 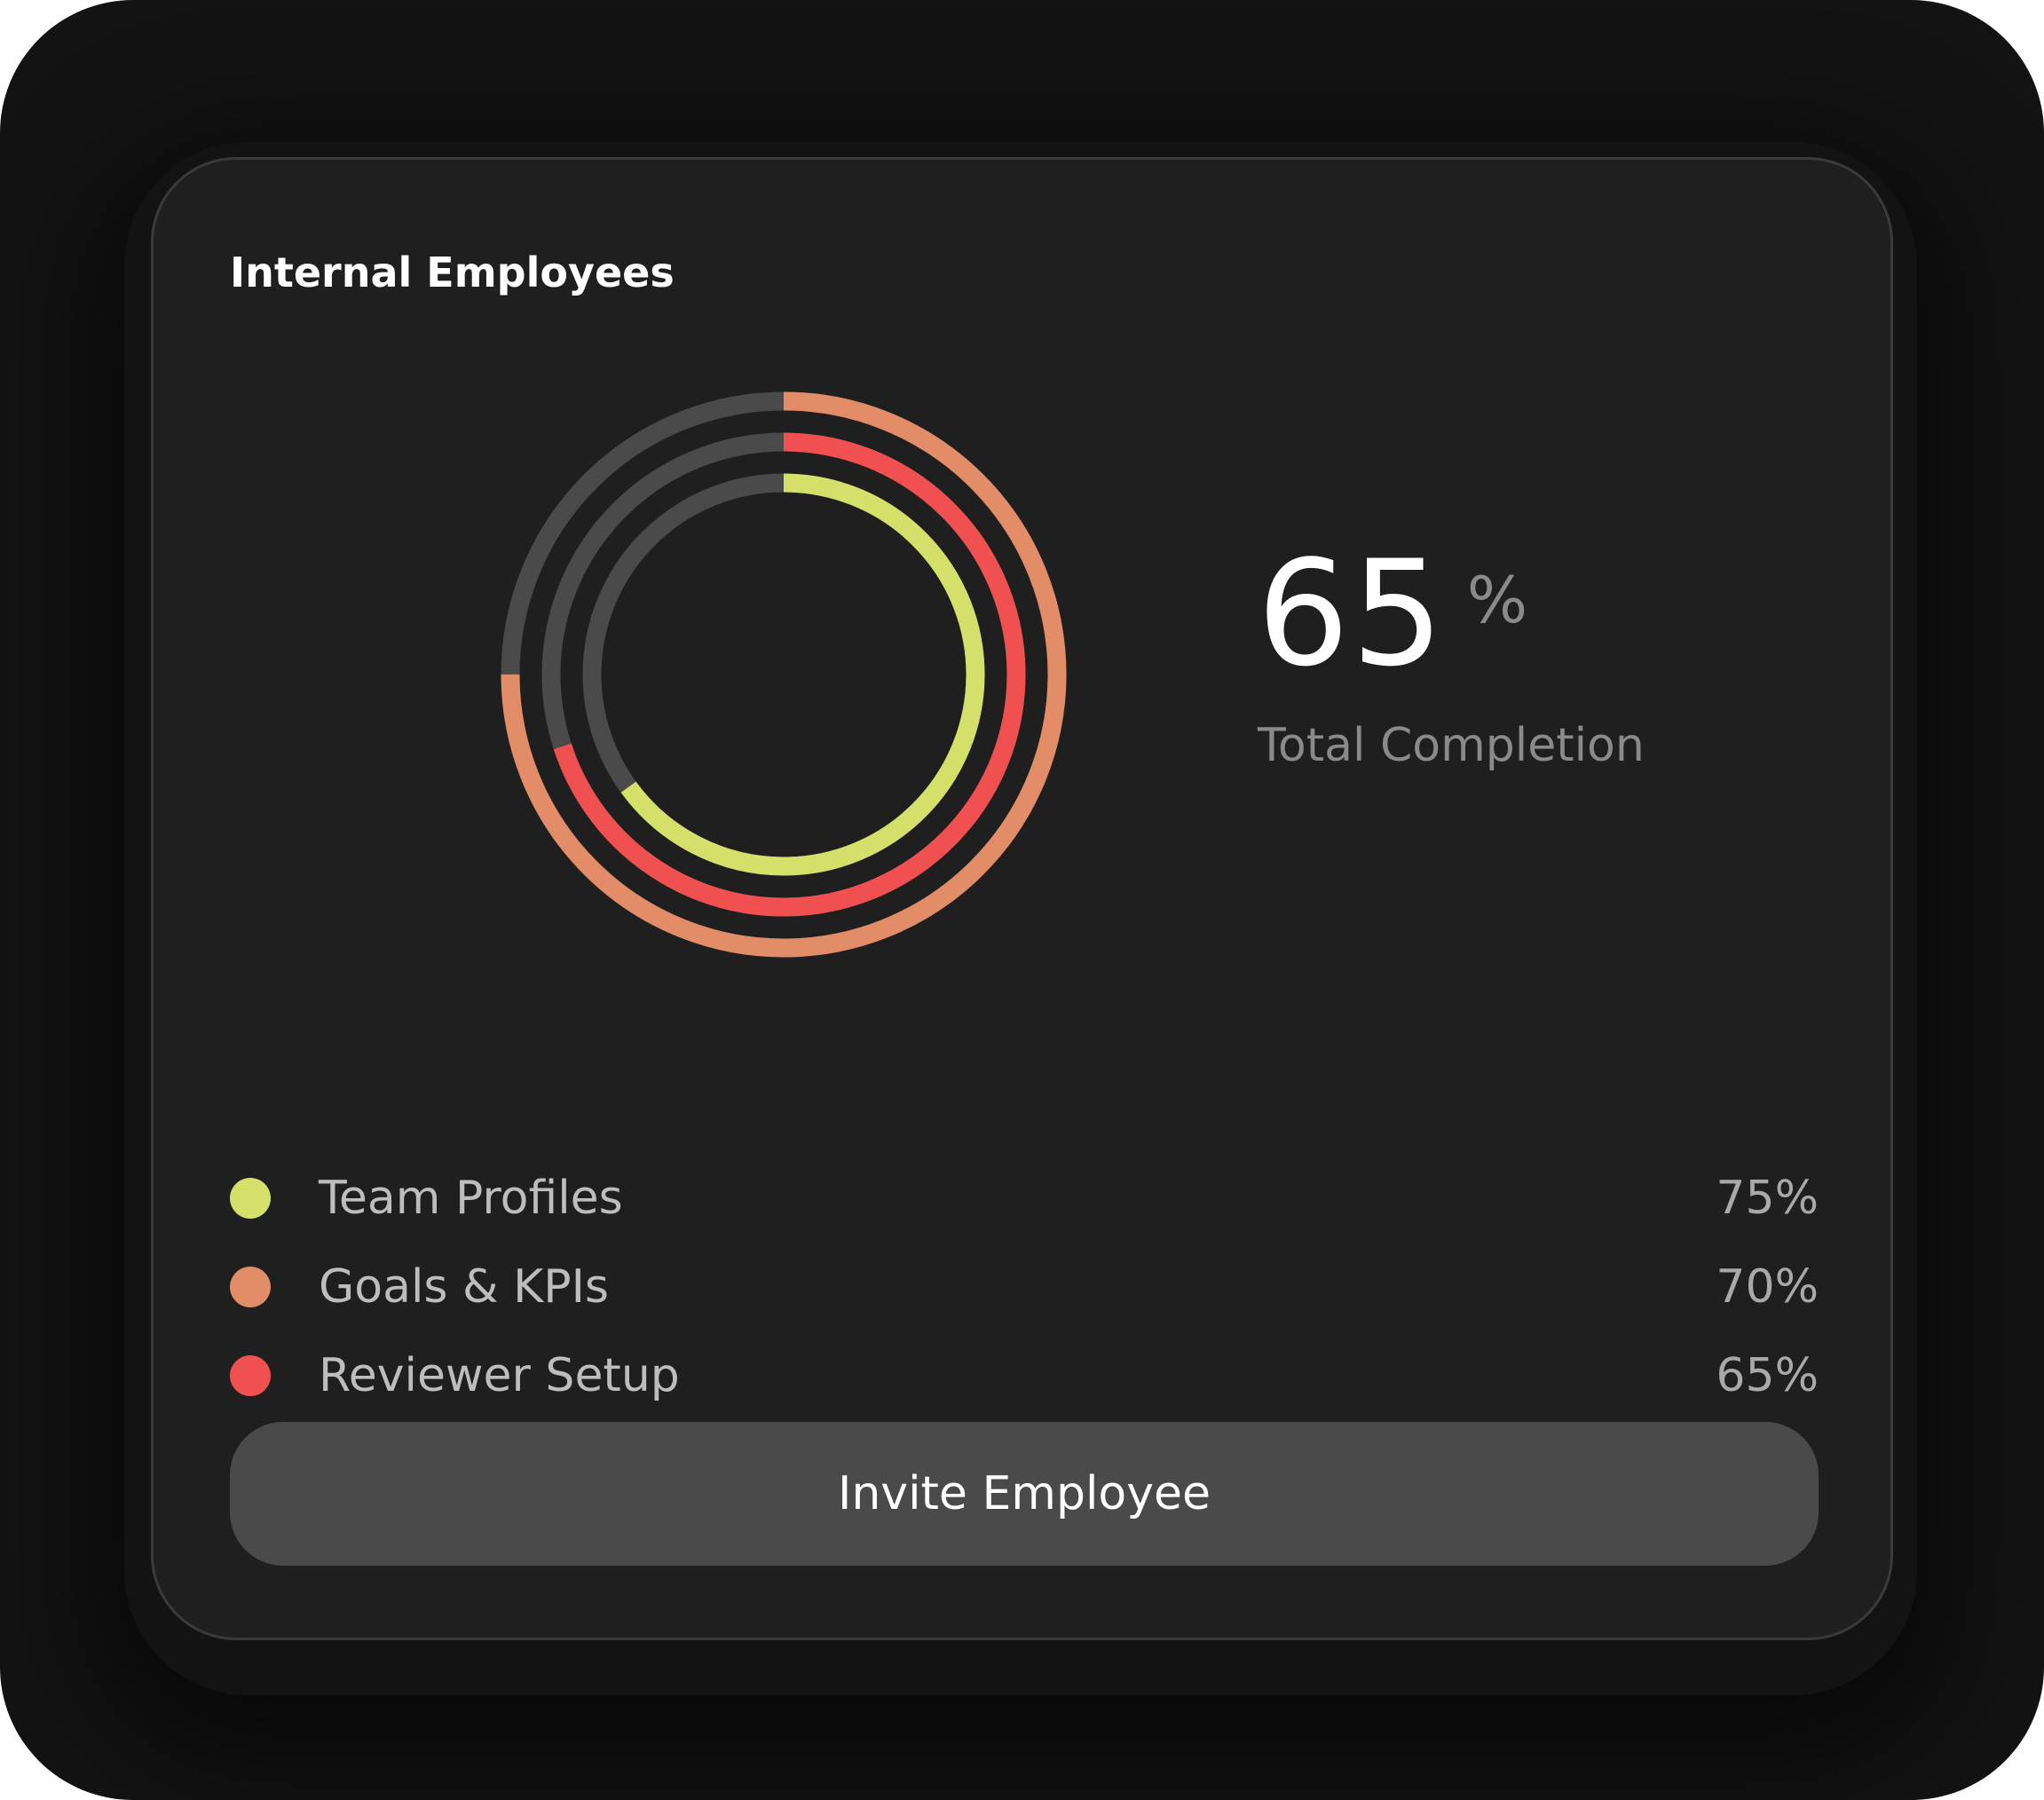 I want to click on legend-value: 65%, so click(x=1767, y=1375).